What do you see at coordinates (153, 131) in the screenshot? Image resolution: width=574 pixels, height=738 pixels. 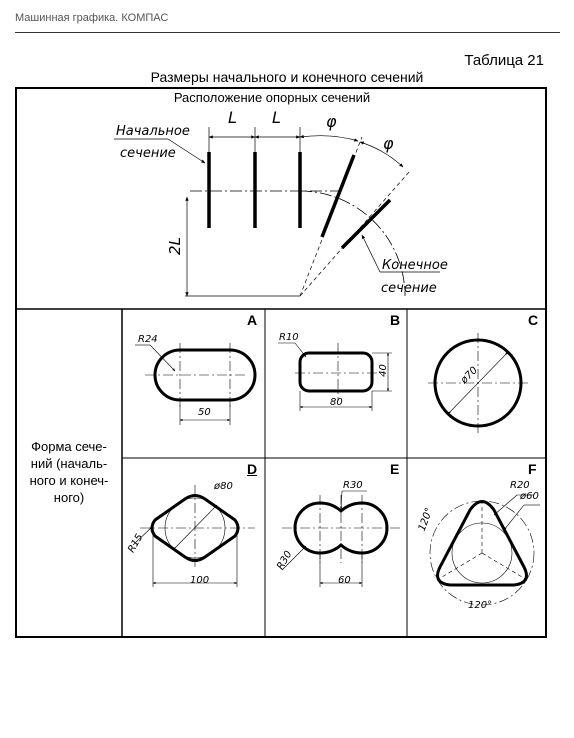 I see `start-section-label-1: Начальное` at bounding box center [153, 131].